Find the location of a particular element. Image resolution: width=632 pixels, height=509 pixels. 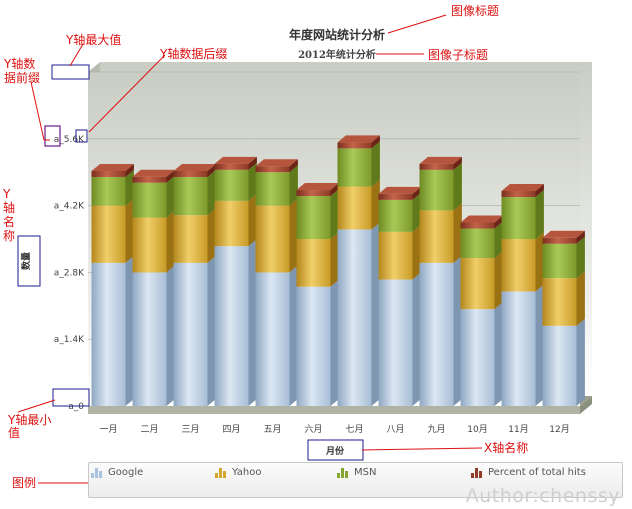

legend-item: Yahoo is located at coordinates (270, 473).